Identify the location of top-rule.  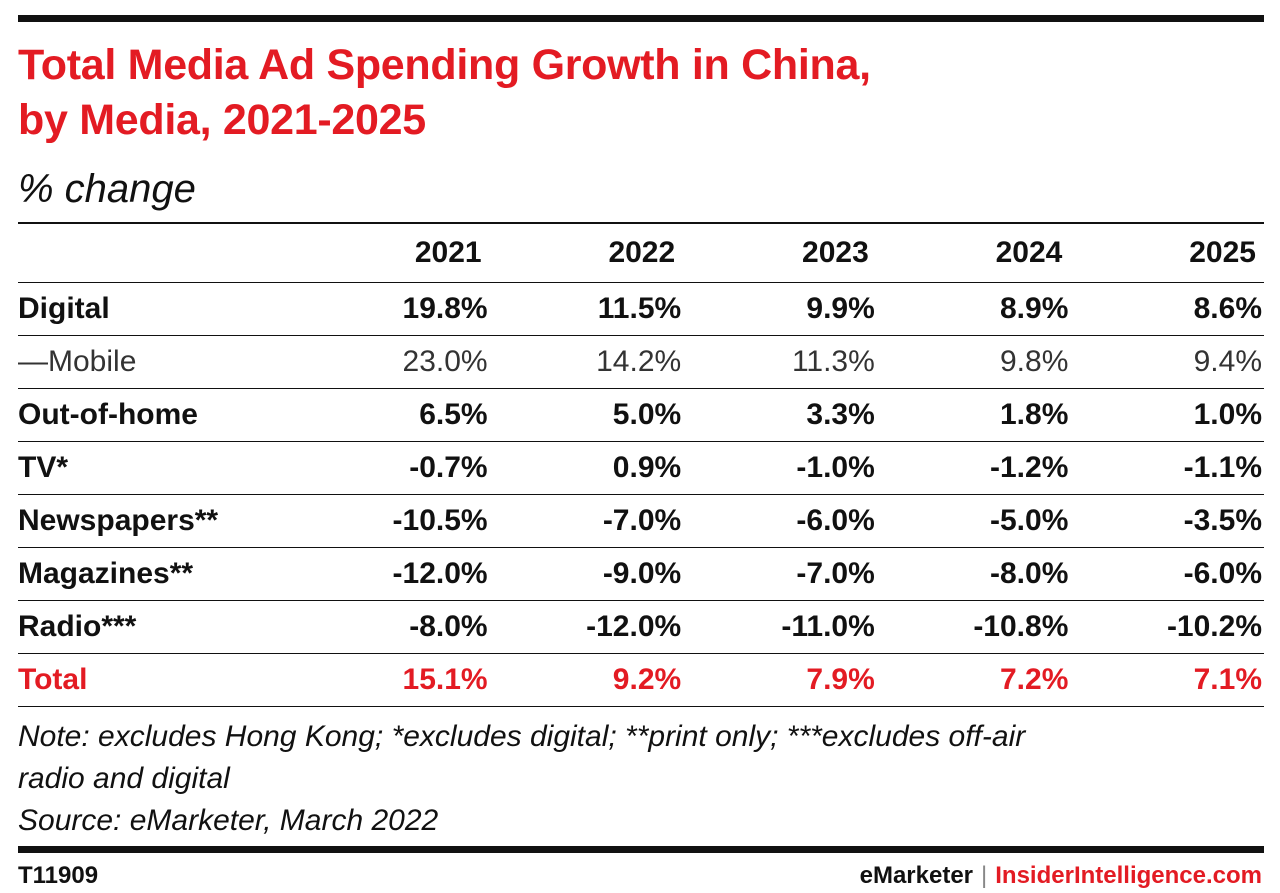
(641, 18).